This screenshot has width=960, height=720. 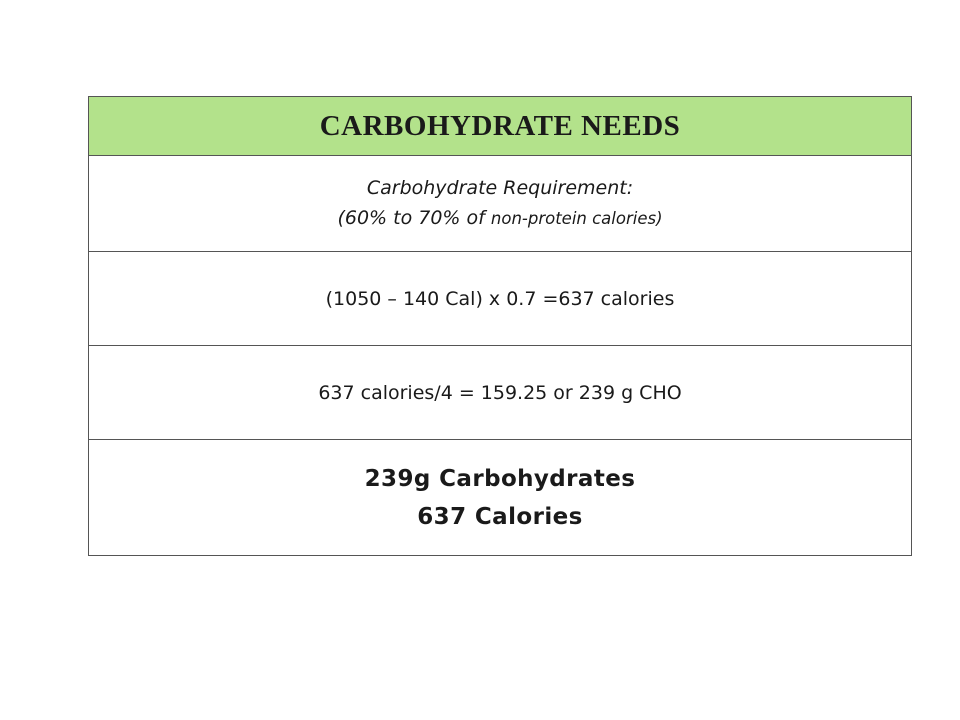 I want to click on table-row: CARBOHYDRATE NEEDS, so click(x=500, y=126).